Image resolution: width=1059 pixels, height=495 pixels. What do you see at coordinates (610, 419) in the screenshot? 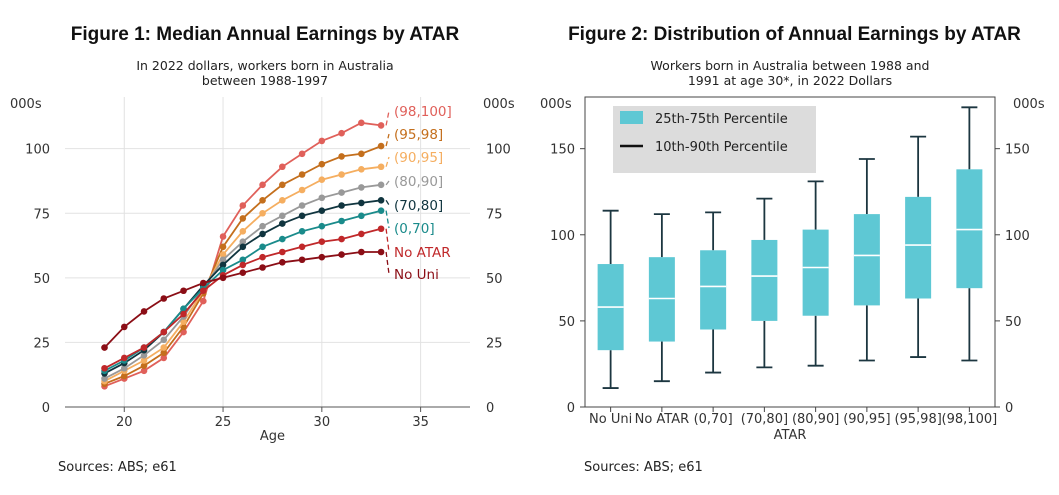
I see `x-tick-label: No Uni` at bounding box center [610, 419].